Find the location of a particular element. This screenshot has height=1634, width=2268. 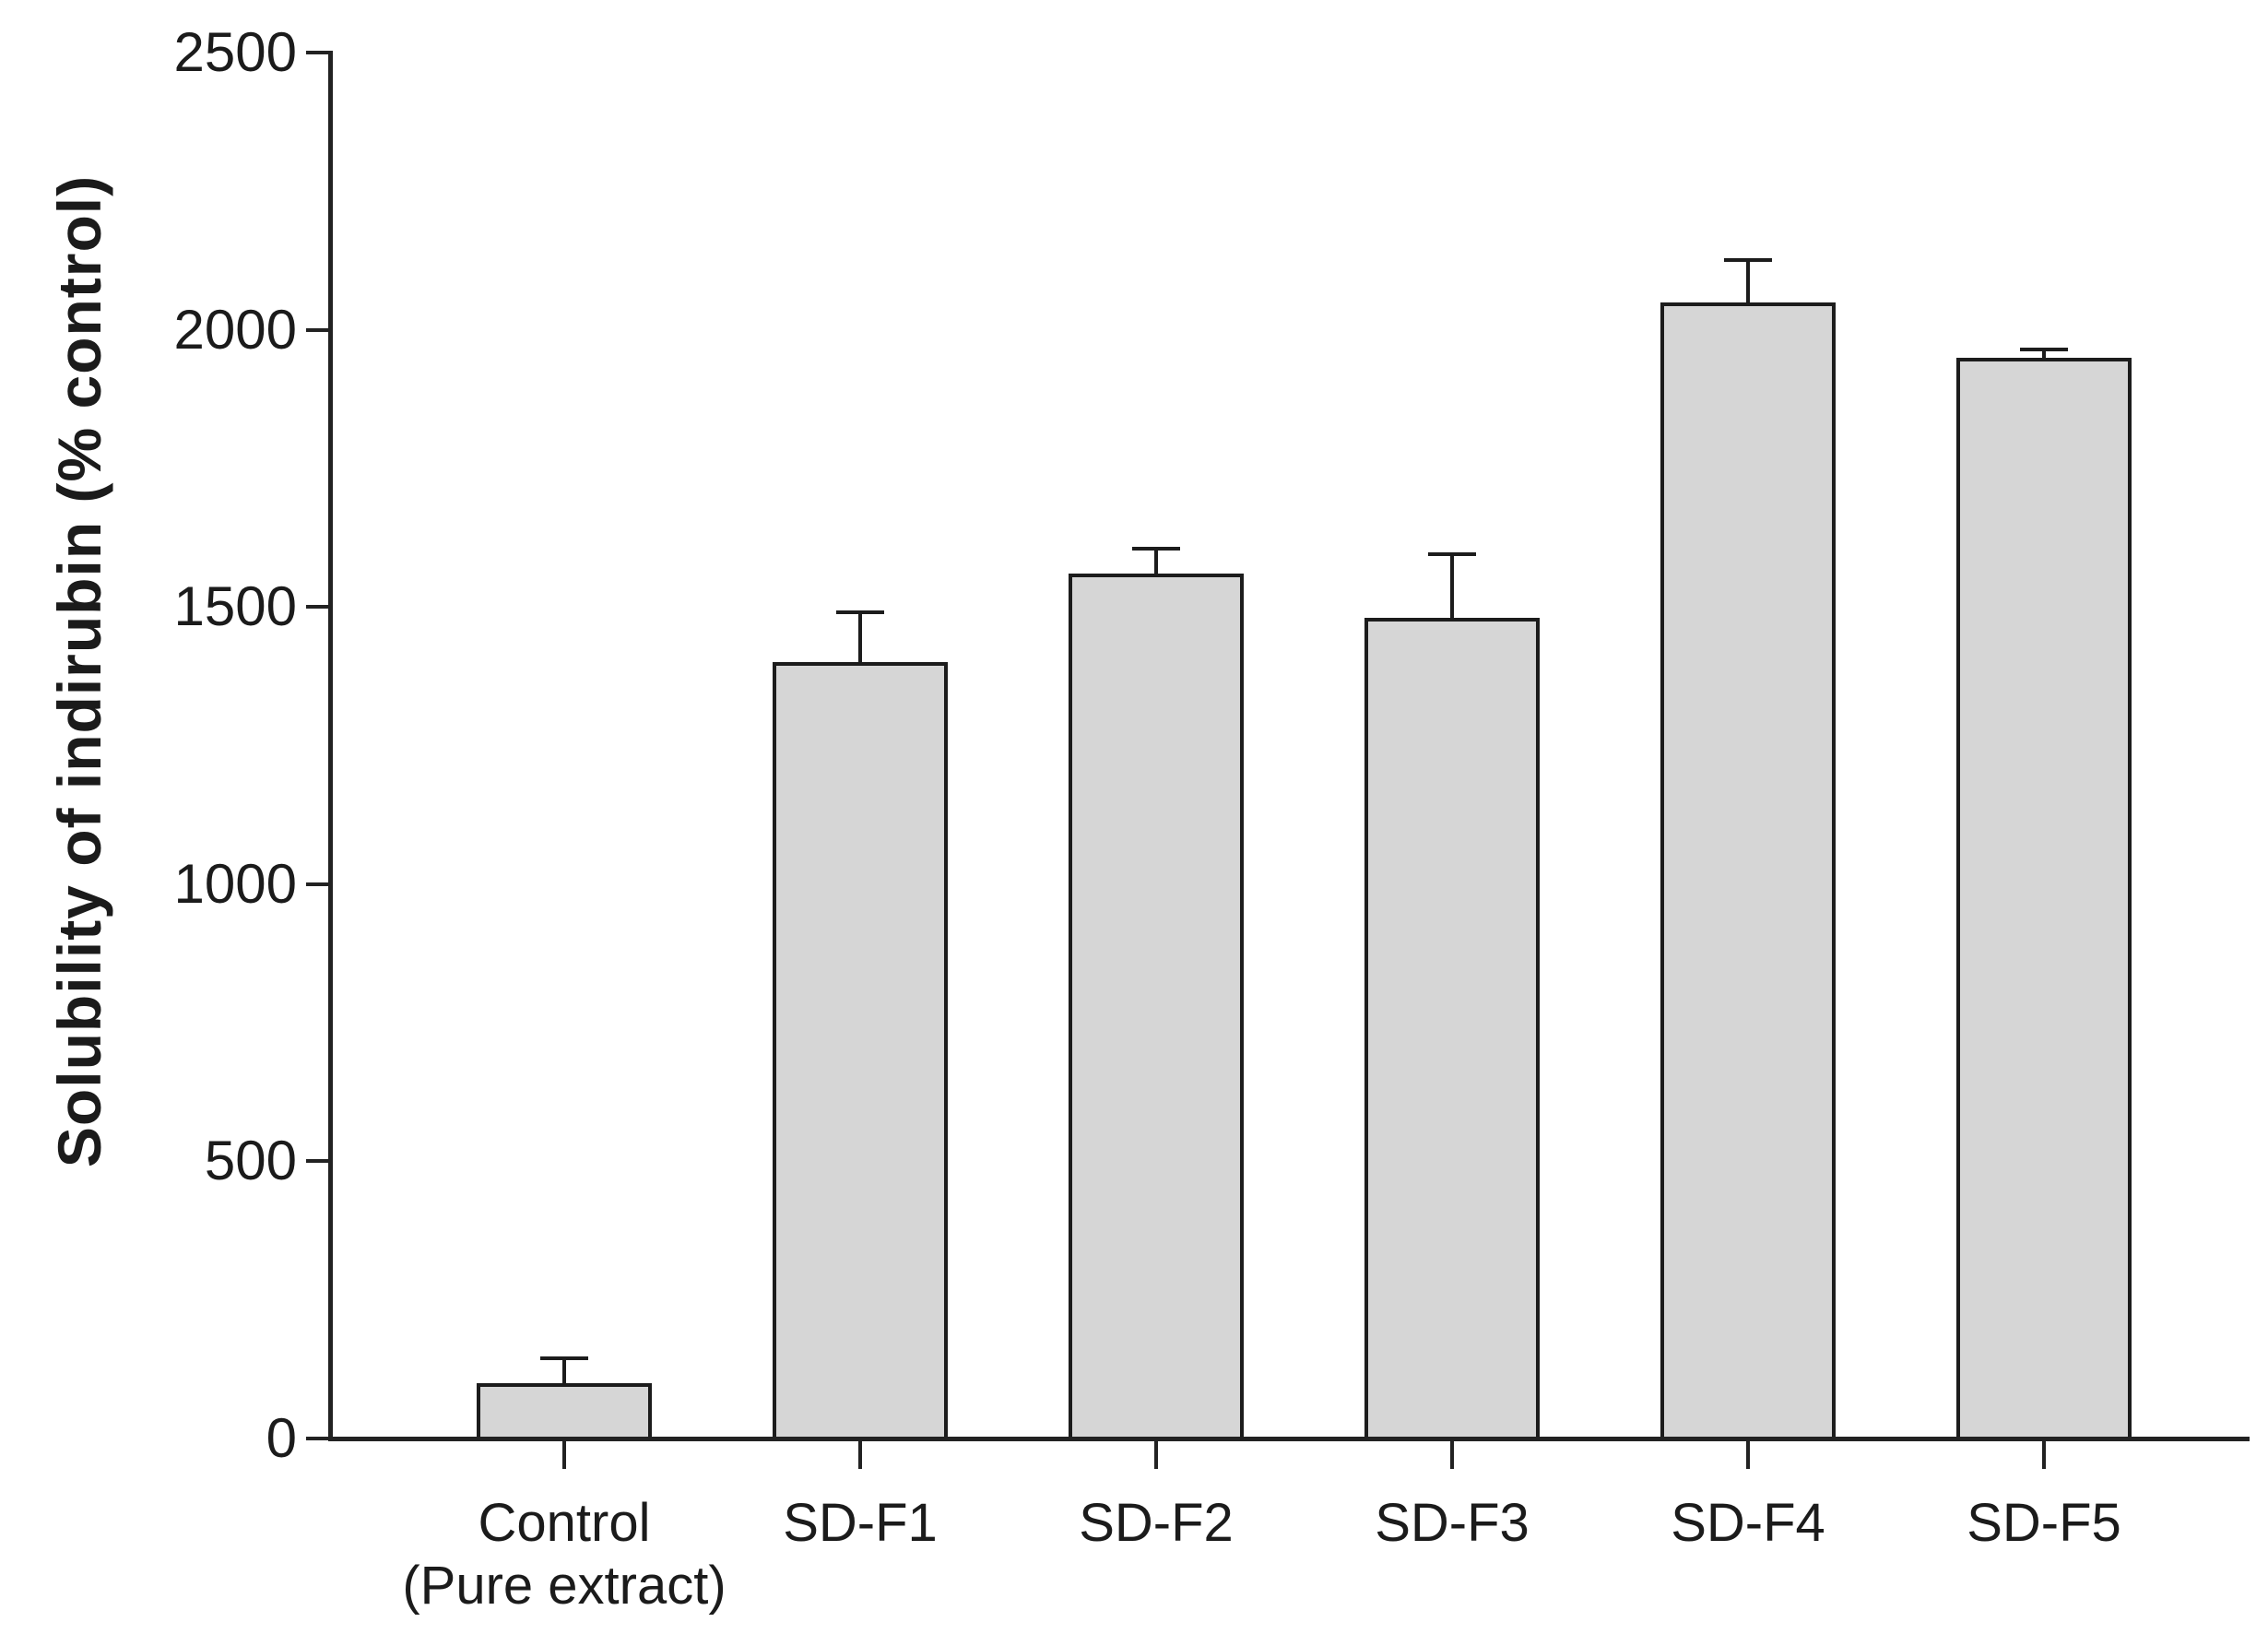

x-tick-label: SD-F4 is located at coordinates (1748, 1523).